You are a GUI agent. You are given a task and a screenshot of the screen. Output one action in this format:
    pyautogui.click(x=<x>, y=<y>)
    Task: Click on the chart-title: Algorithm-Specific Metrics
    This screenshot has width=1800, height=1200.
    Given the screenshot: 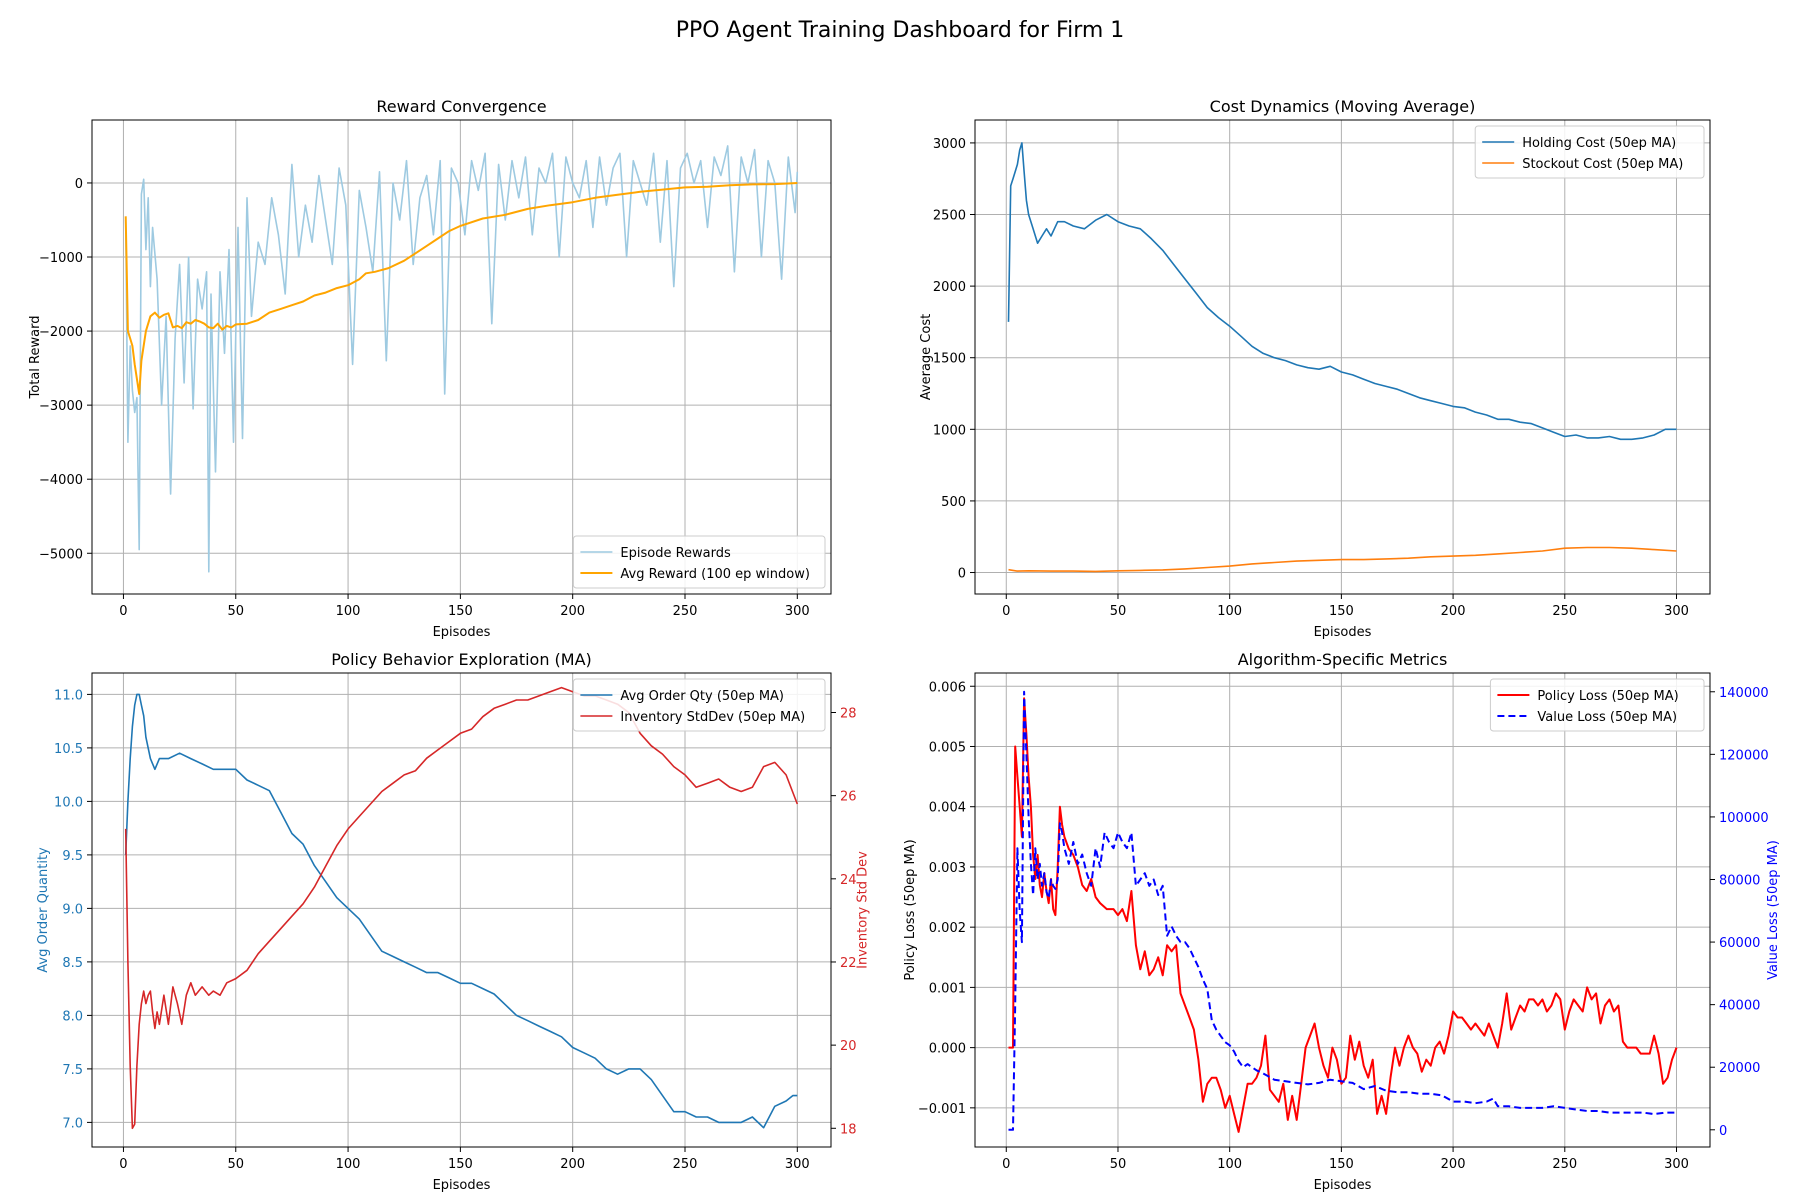 What is the action you would take?
    pyautogui.click(x=1343, y=659)
    